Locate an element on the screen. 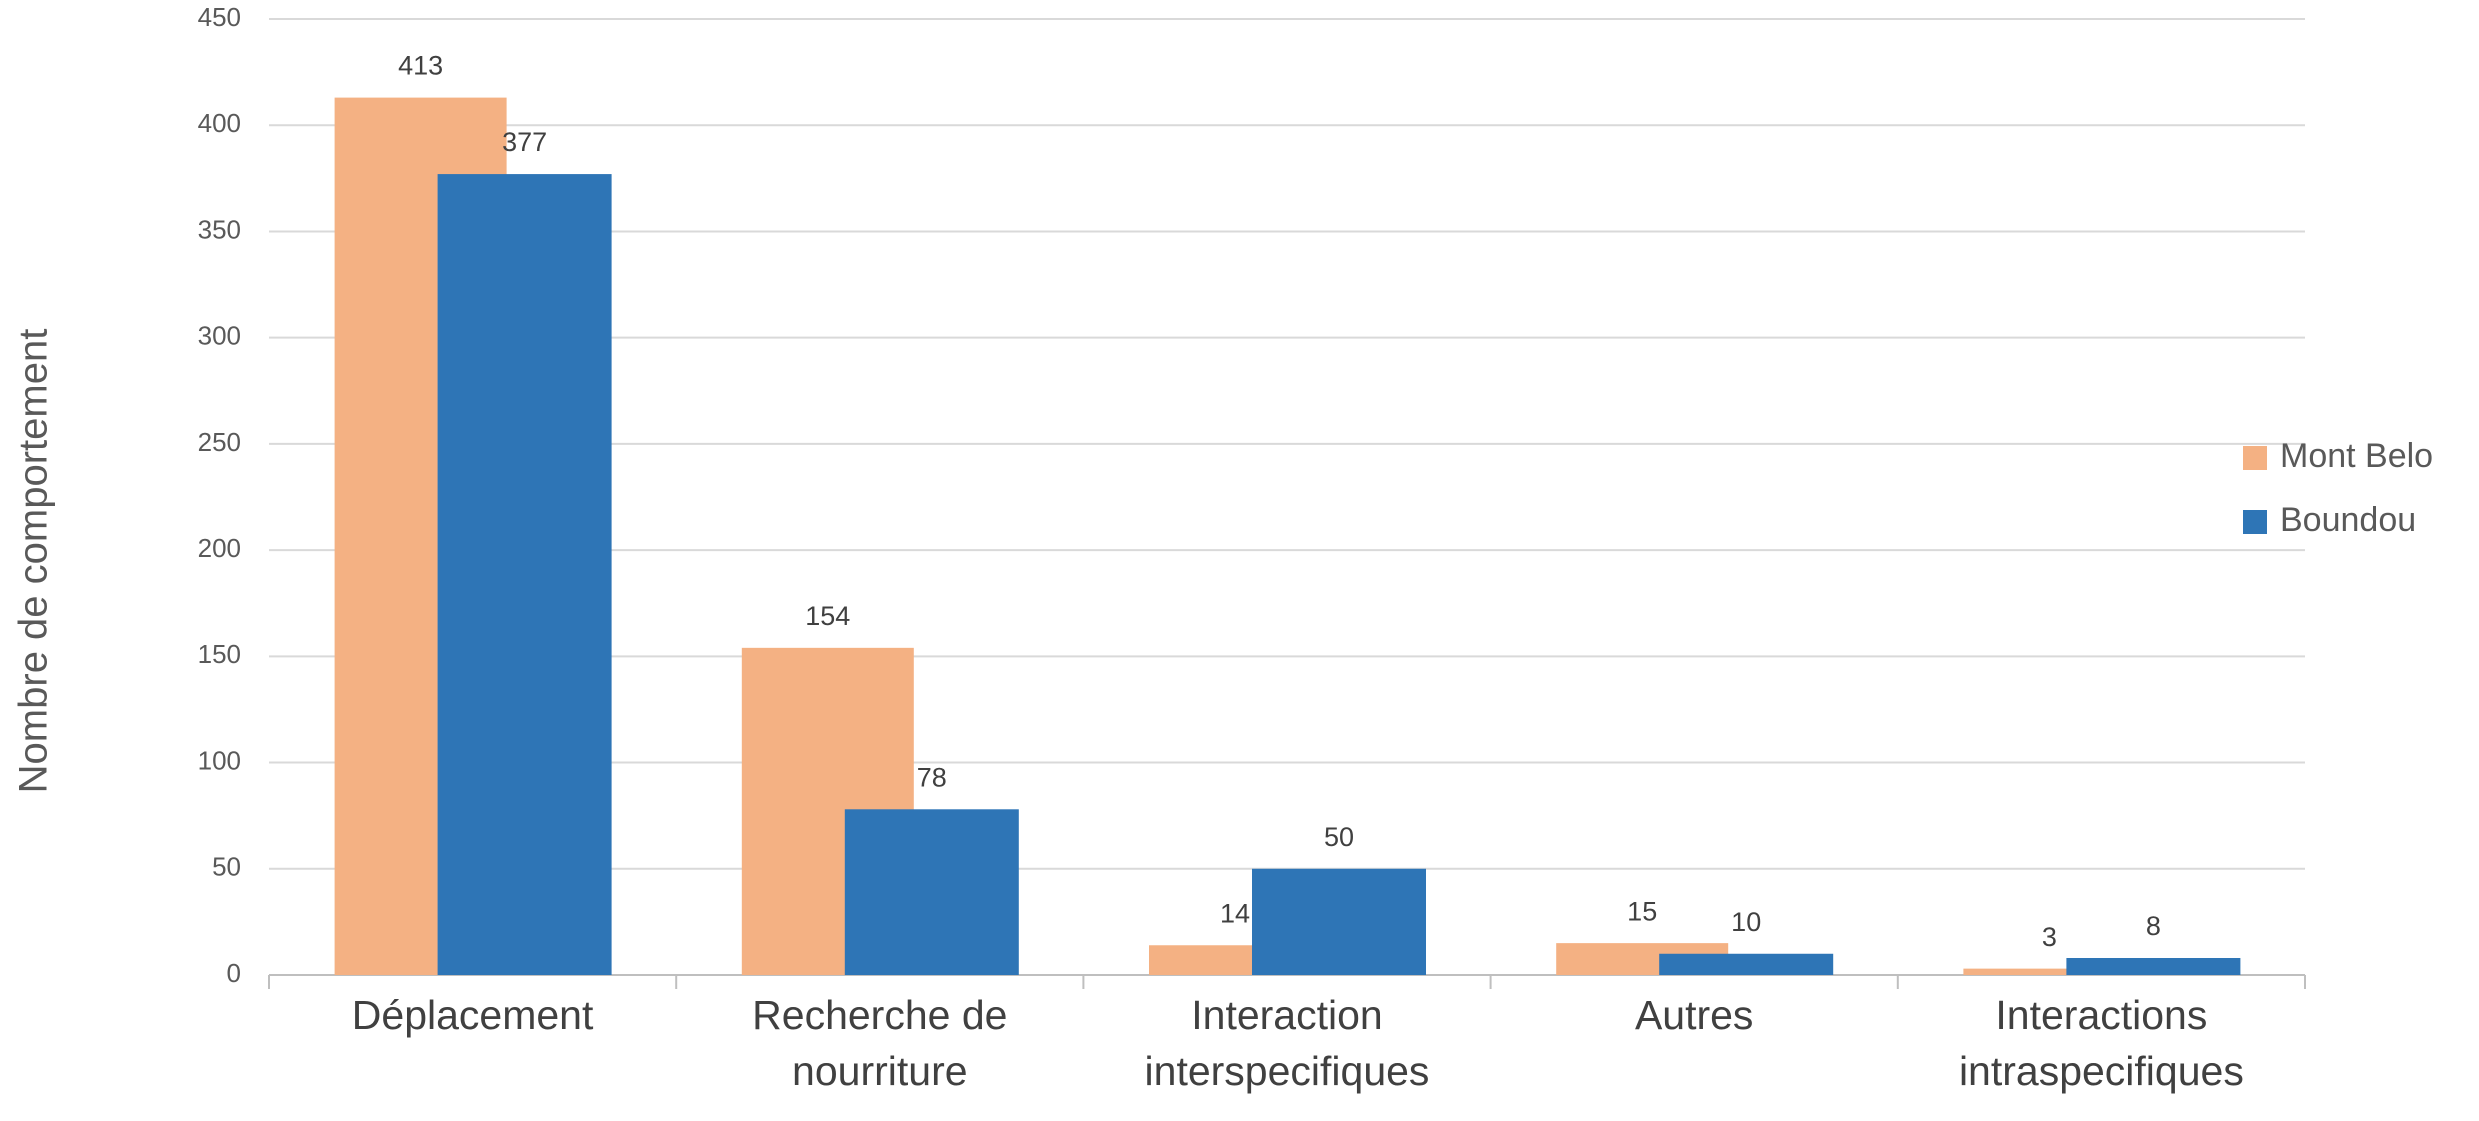 This screenshot has width=2479, height=1121. y-axis-title: Nombre de comportement is located at coordinates (34, 561).